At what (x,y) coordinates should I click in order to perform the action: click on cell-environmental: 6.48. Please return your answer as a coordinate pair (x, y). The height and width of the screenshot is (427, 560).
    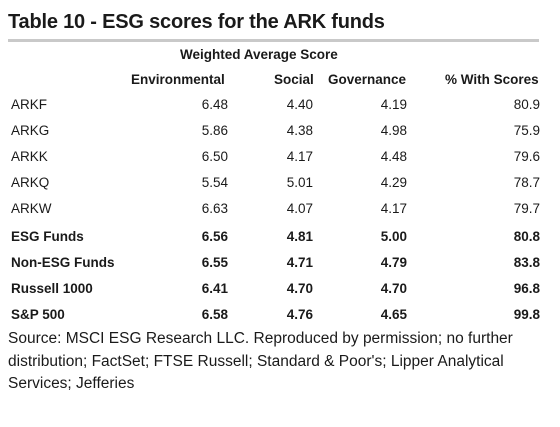
    Looking at the image, I should click on (214, 104).